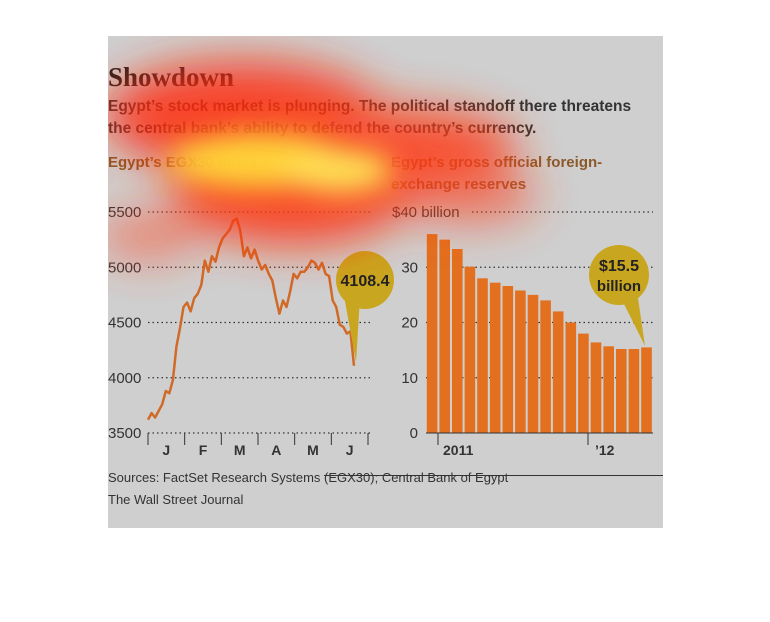 The width and height of the screenshot is (770, 622). Describe the element at coordinates (409, 378) in the screenshot. I see `reserves-ytick-label: 10` at that location.